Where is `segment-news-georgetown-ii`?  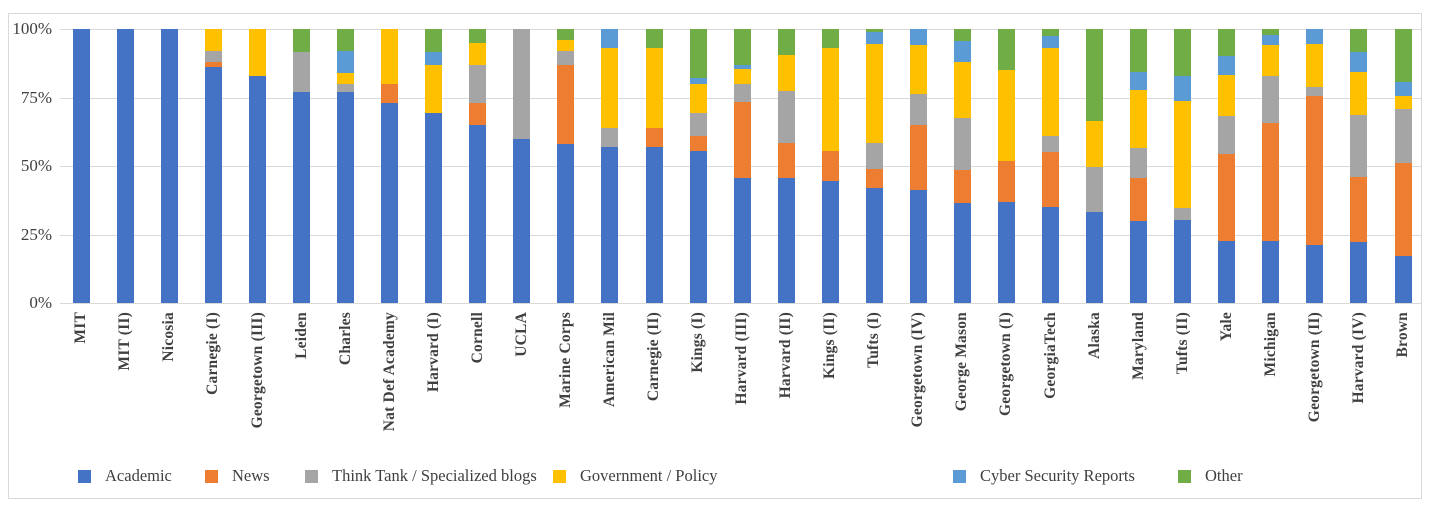 segment-news-georgetown-ii is located at coordinates (1315, 170).